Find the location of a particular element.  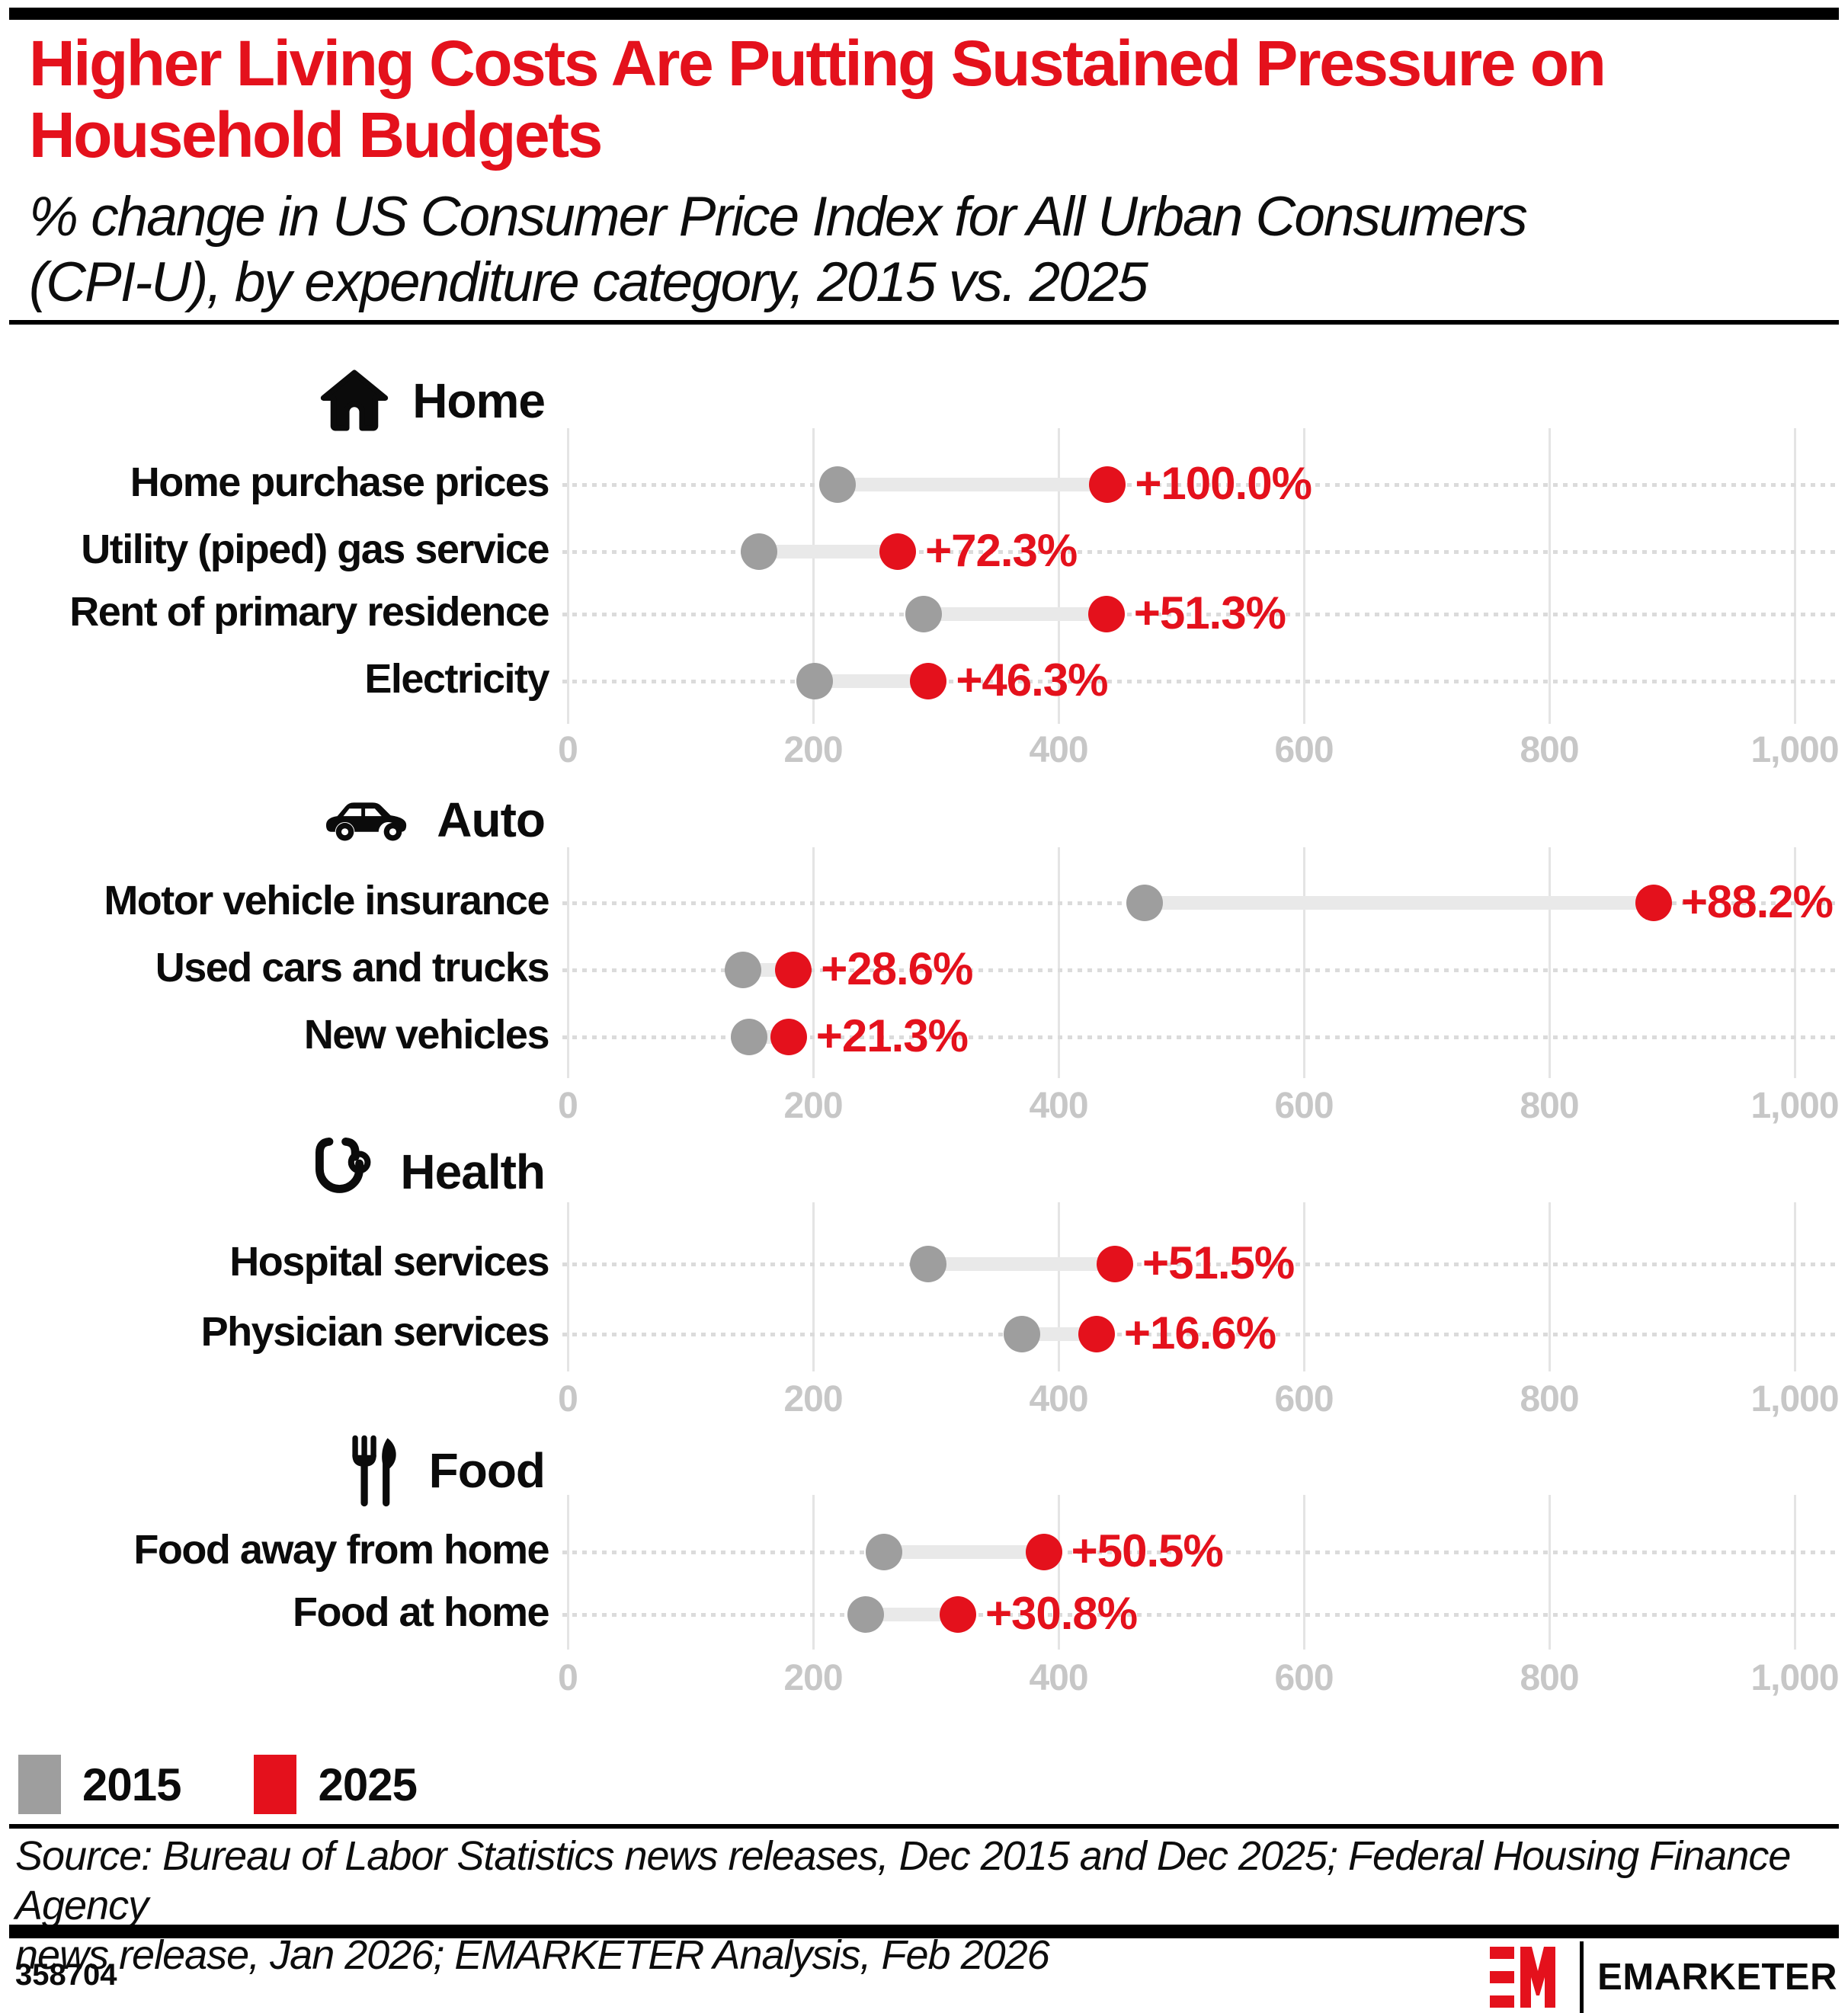

section-title: Home is located at coordinates (479, 400).